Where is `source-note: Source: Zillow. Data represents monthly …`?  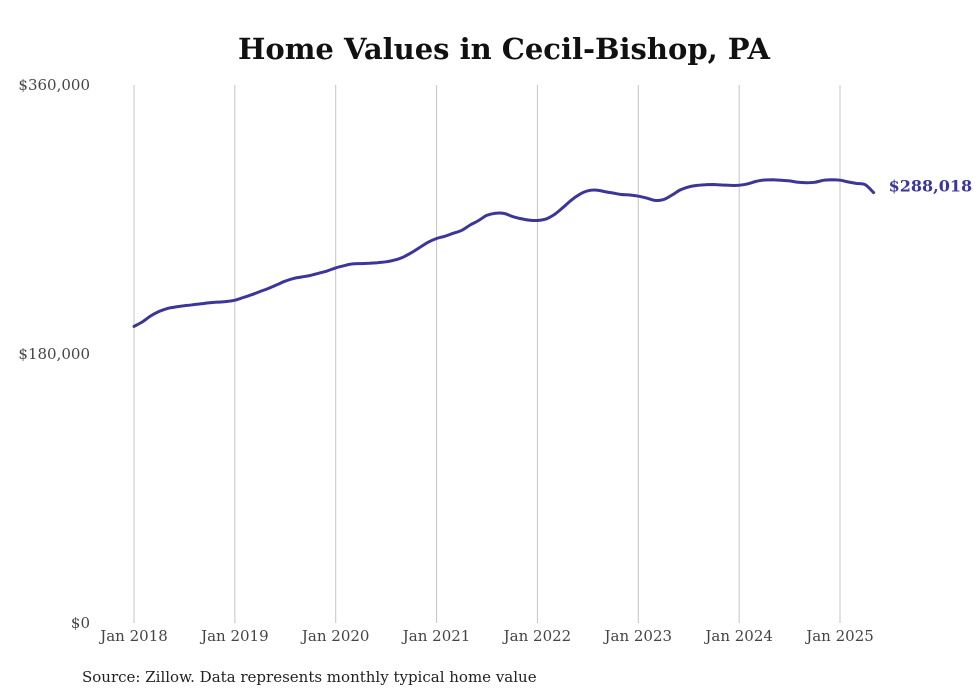 source-note: Source: Zillow. Data represents monthly … is located at coordinates (309, 677).